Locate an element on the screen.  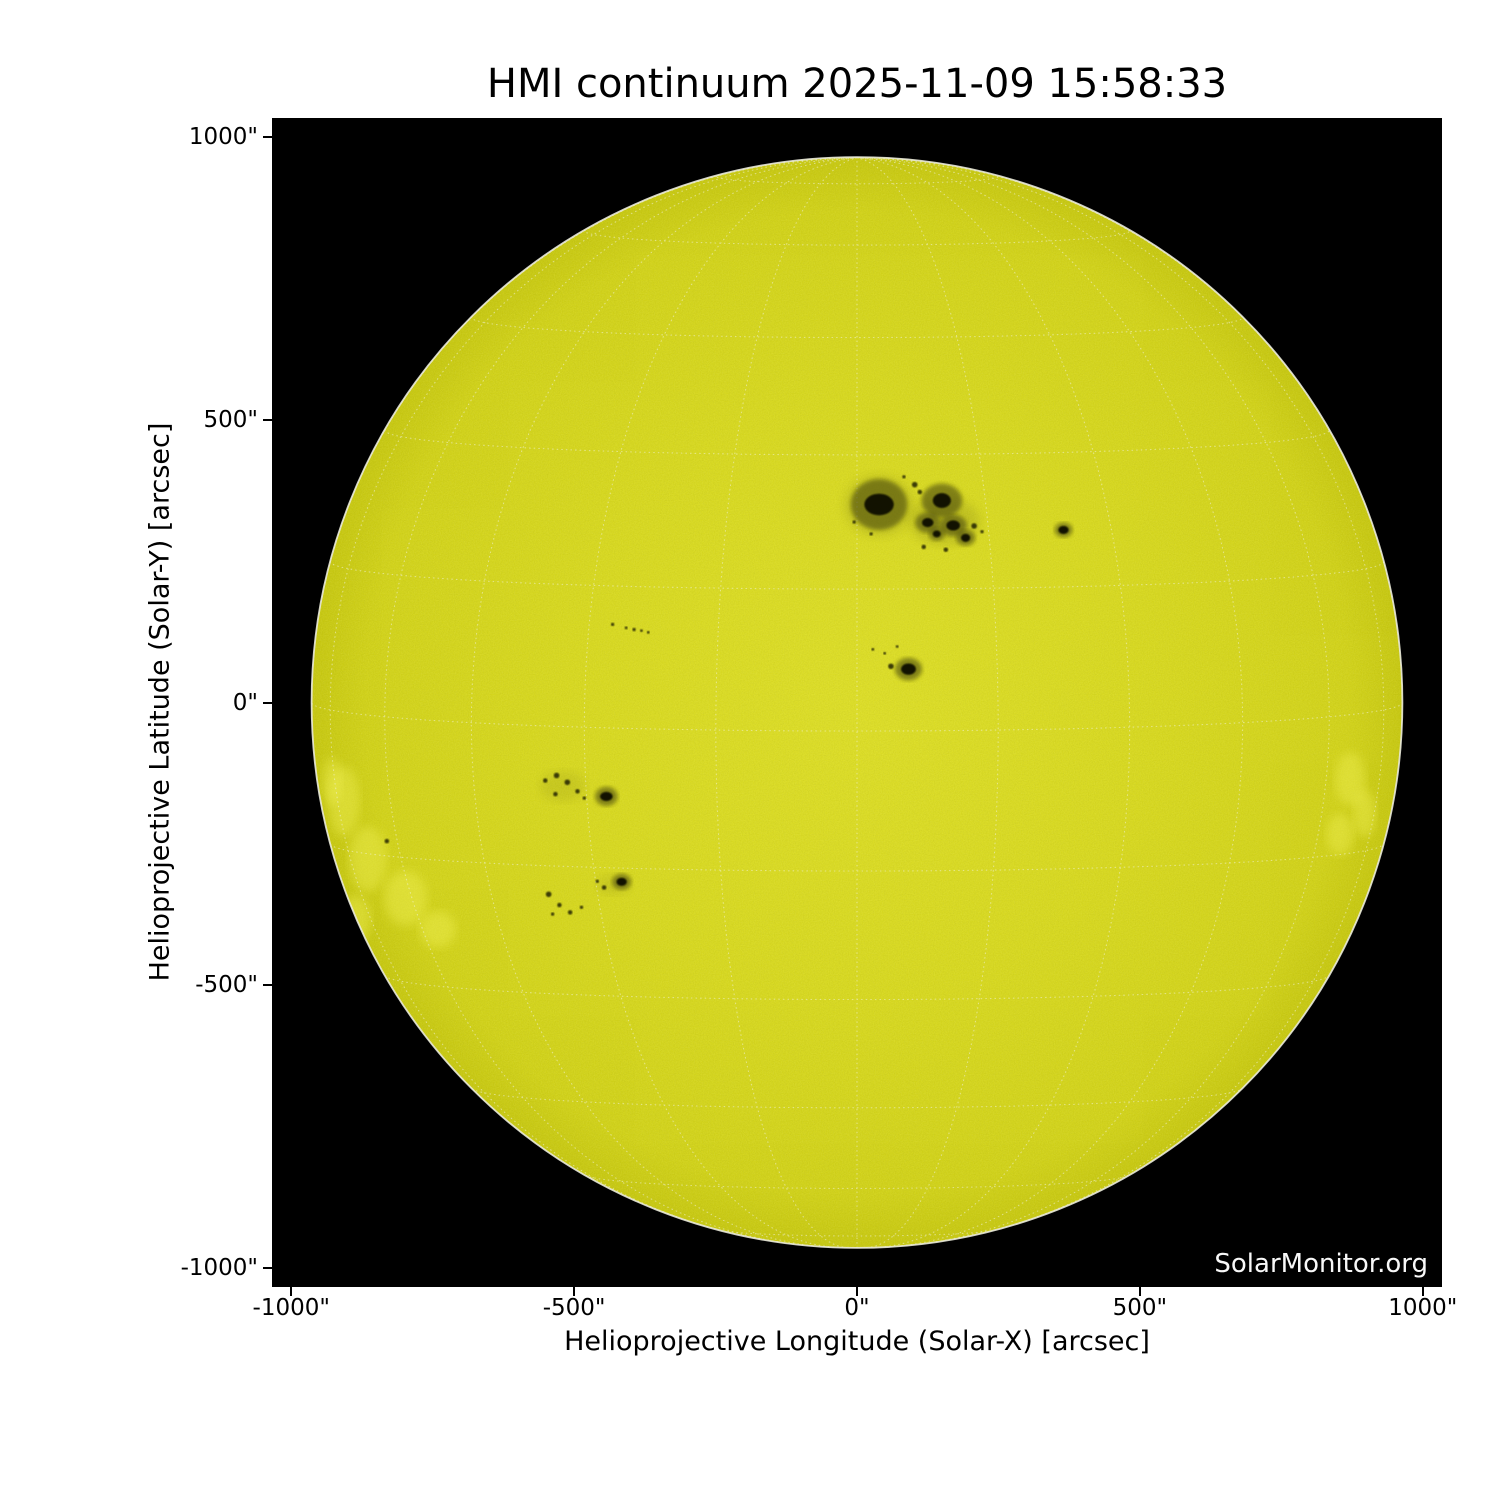
x-tick-label: -500" is located at coordinates (574, 1308).